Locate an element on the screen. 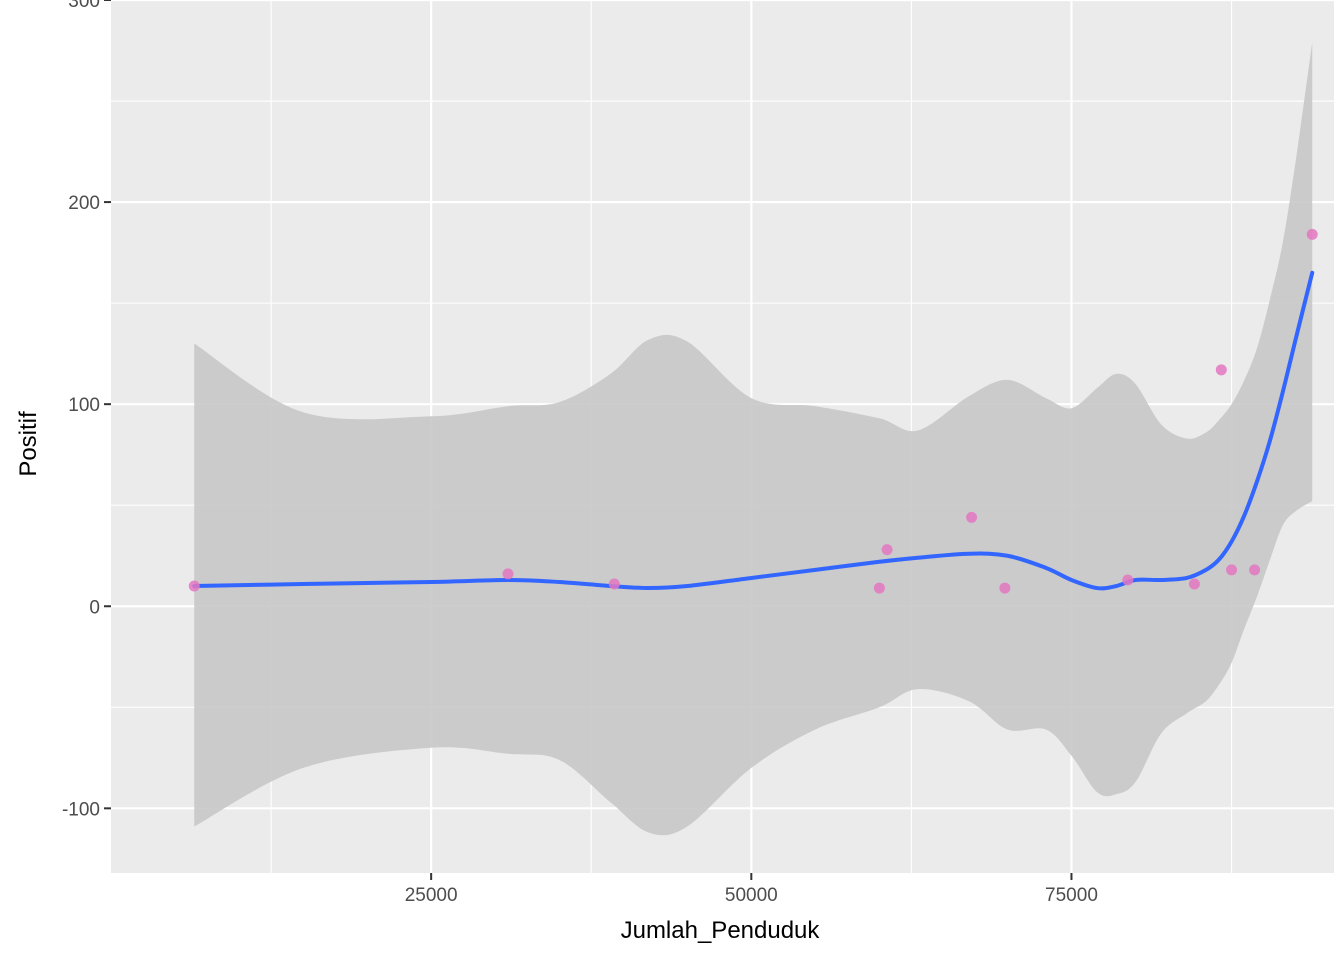  y-axis: -100 0 100 200 300 is located at coordinates (86, 410).